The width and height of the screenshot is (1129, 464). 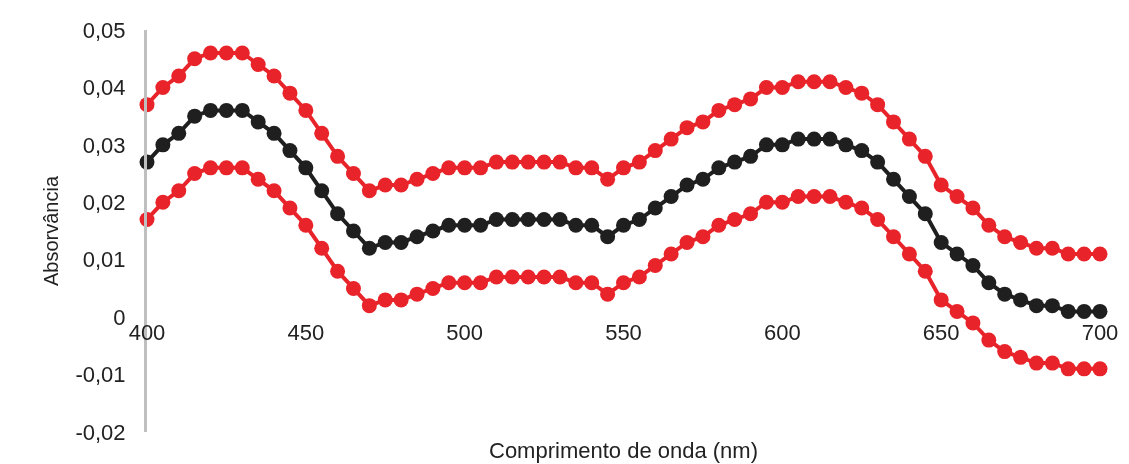 I want to click on x-tick-label: 400, so click(x=147, y=333).